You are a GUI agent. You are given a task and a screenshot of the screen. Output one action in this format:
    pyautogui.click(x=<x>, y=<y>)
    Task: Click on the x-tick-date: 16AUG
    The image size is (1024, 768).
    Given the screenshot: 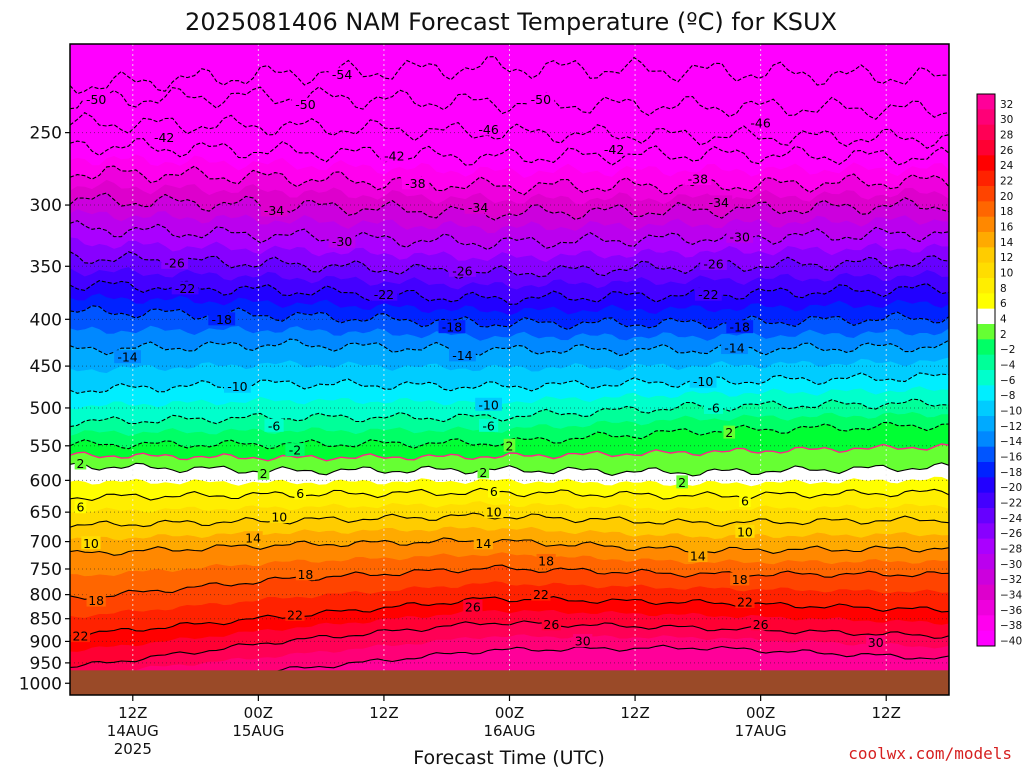 What is the action you would take?
    pyautogui.click(x=510, y=731)
    